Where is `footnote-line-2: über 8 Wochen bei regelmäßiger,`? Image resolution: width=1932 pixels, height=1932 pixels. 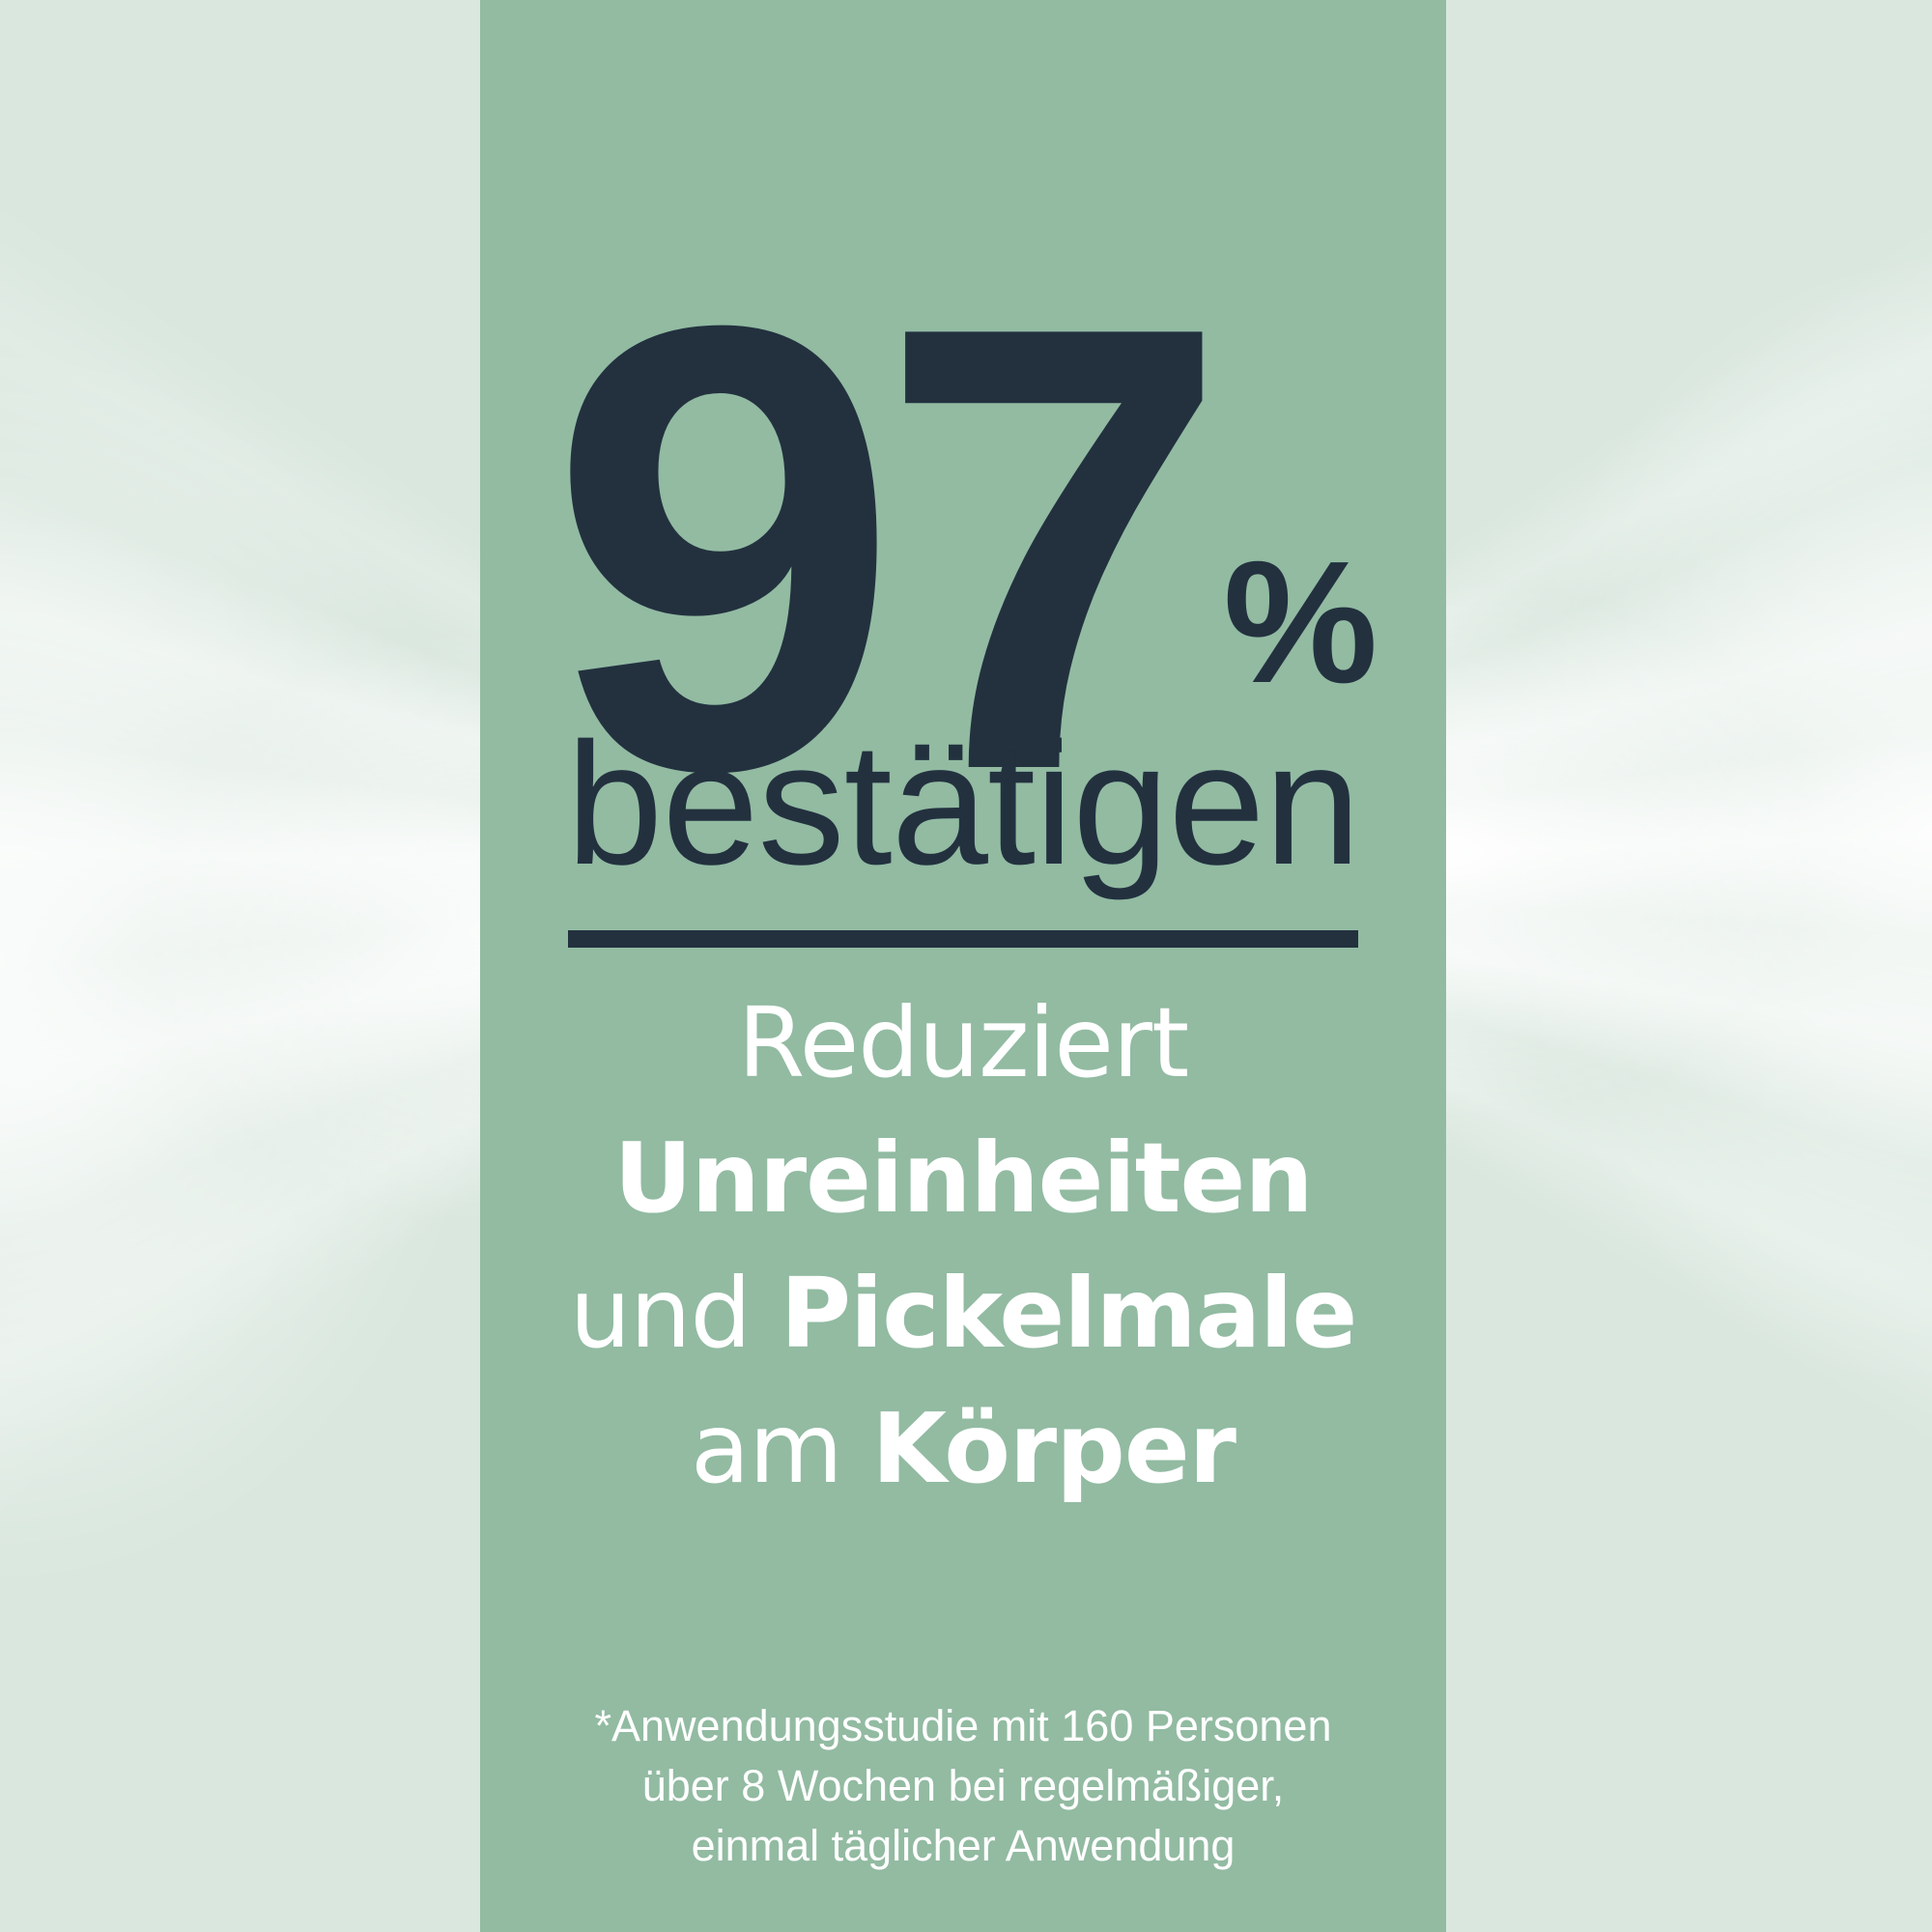 footnote-line-2: über 8 Wochen bei regelmäßiger, is located at coordinates (963, 1785).